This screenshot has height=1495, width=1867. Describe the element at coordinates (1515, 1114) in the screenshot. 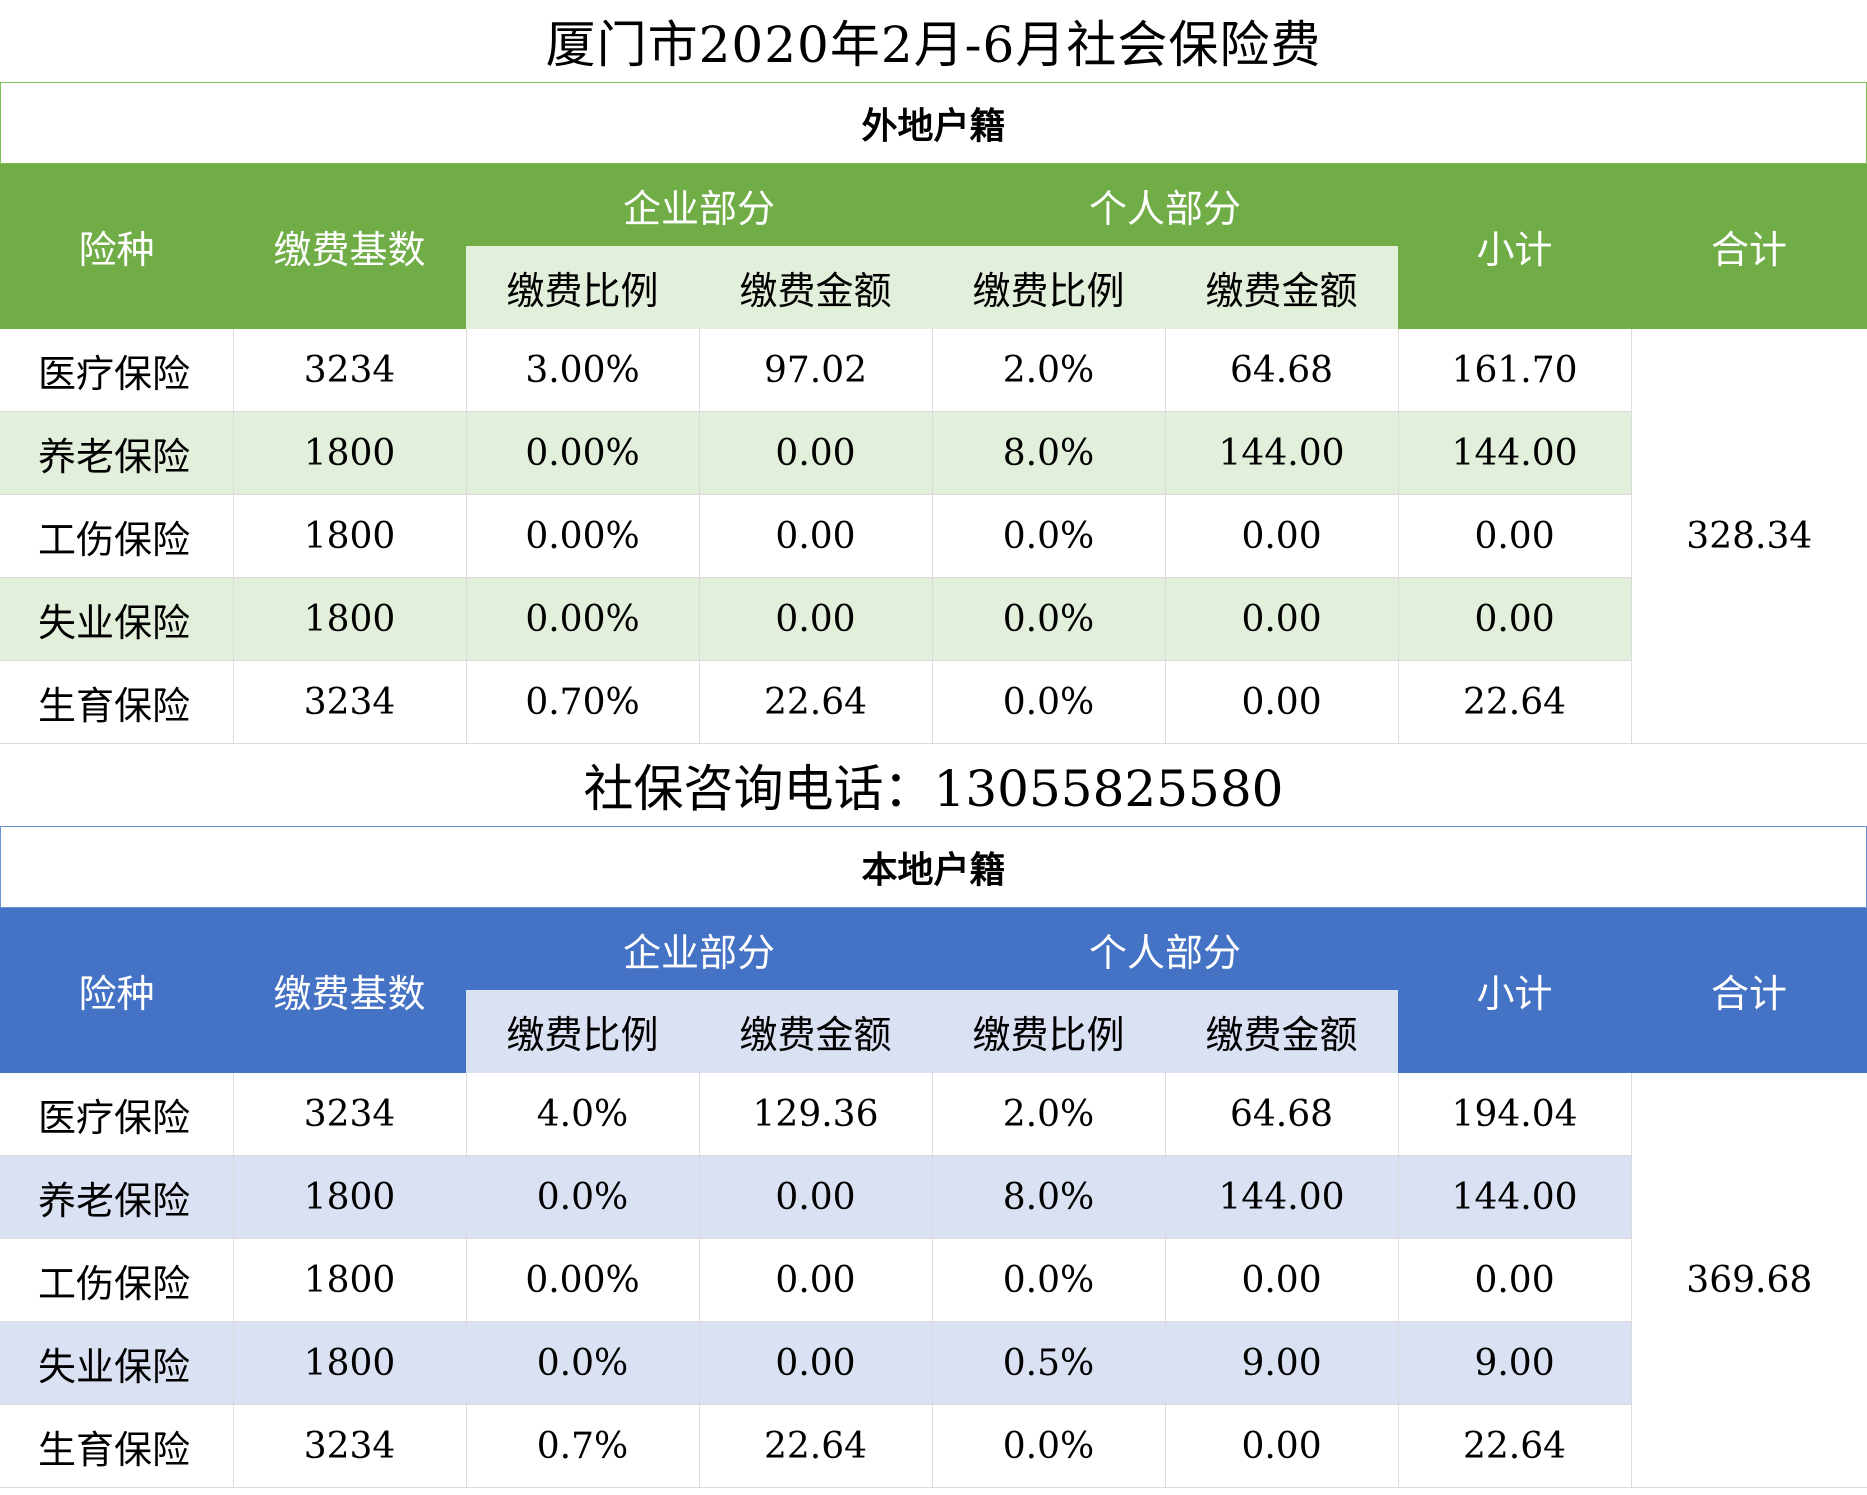

I see `row-subtotal: 194.04` at that location.